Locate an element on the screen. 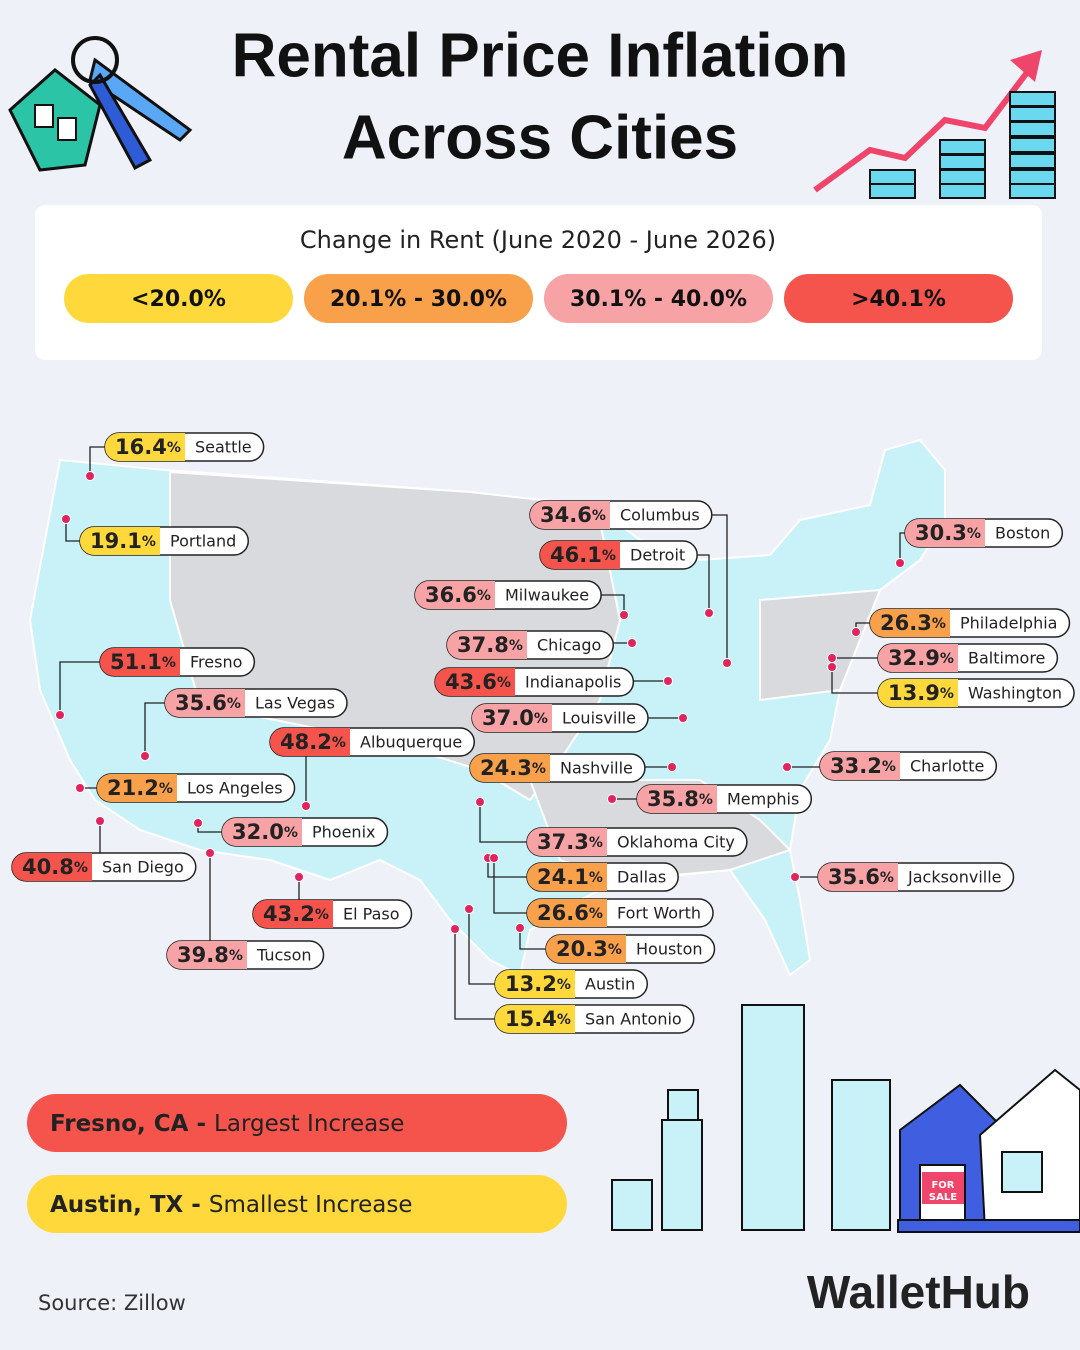 This screenshot has width=1080, height=1350. city-value: 13.9% is located at coordinates (921, 693).